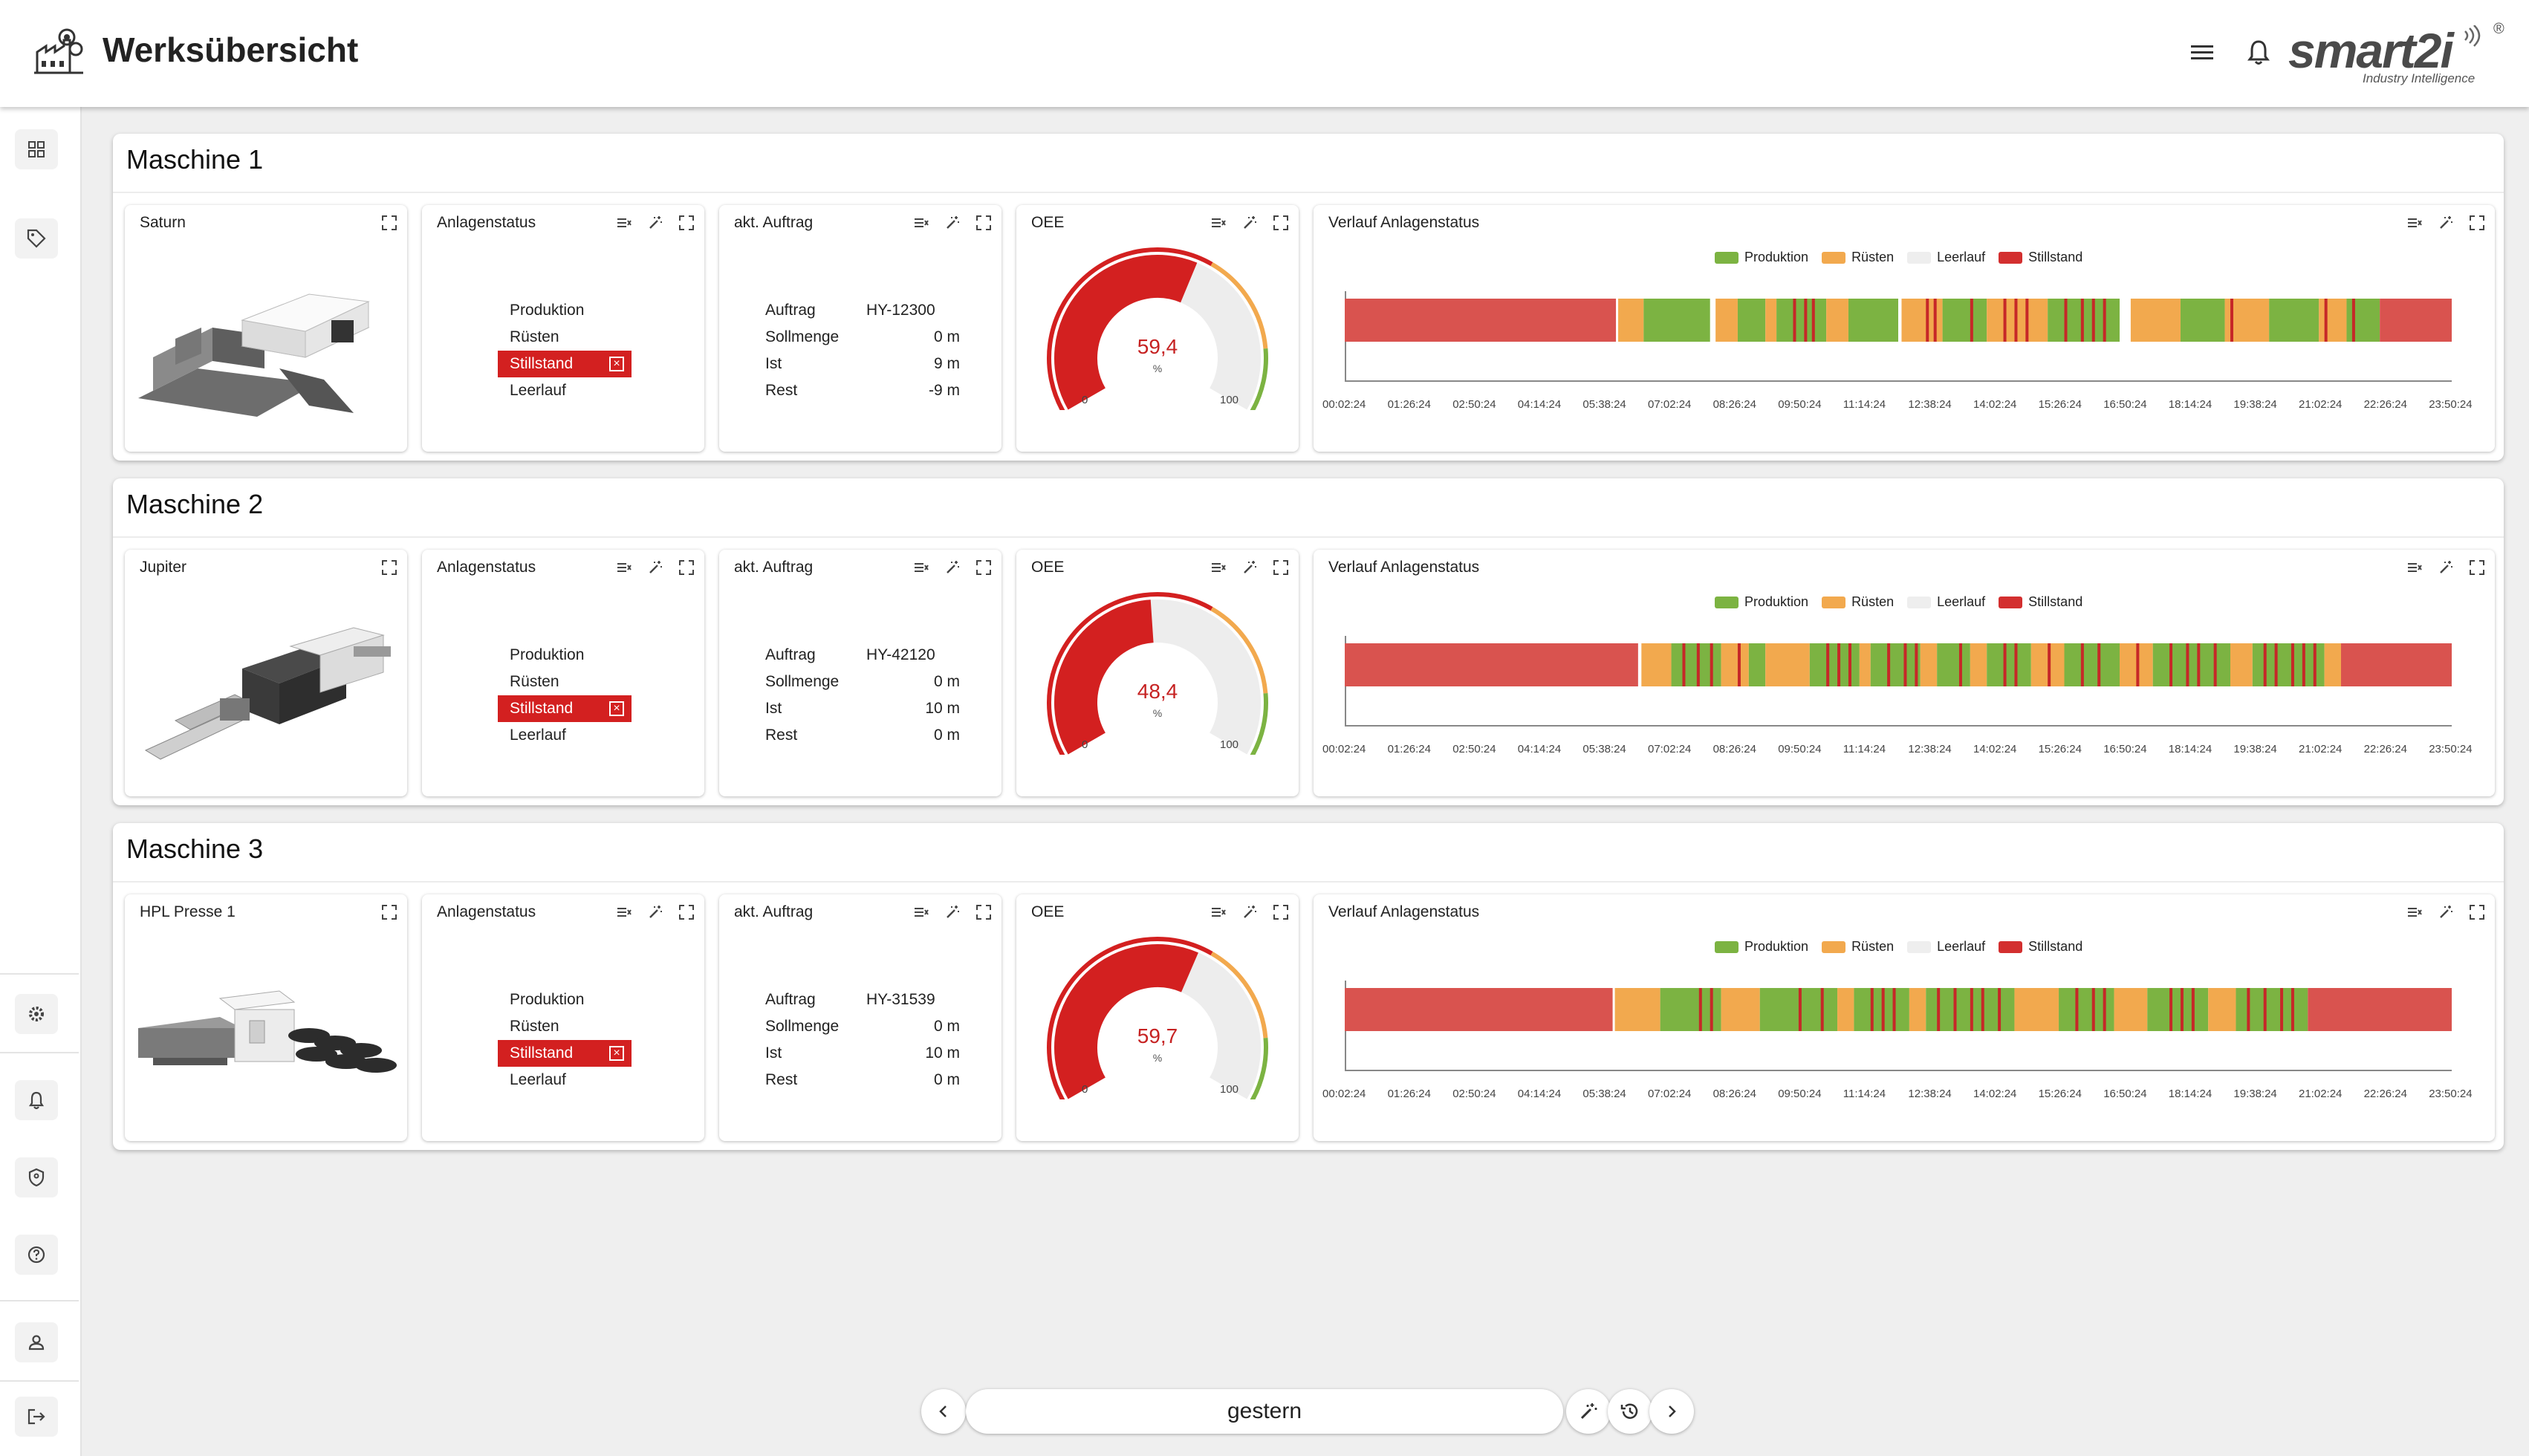 The image size is (2529, 1456). Describe the element at coordinates (1630, 1412) in the screenshot. I see `history-button` at that location.